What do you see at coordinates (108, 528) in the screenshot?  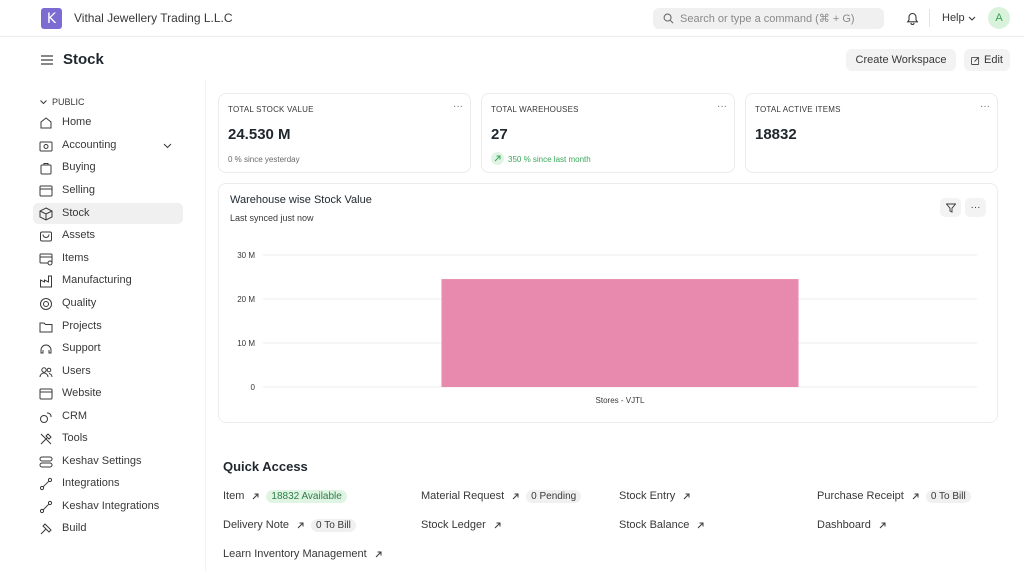 I see `sidebar-item-build: Build` at bounding box center [108, 528].